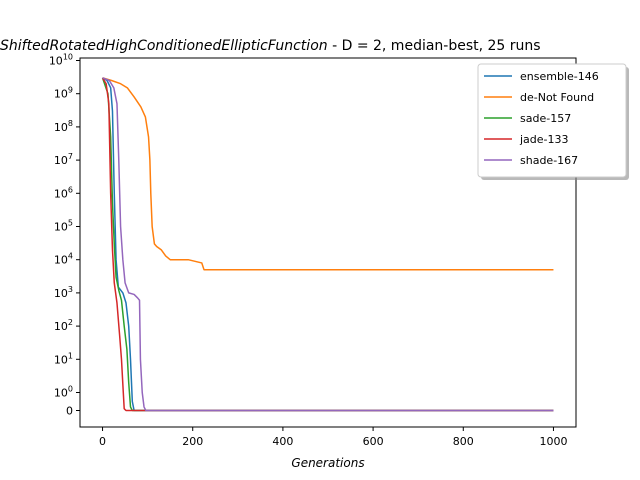 Image resolution: width=640 pixels, height=480 pixels. What do you see at coordinates (63, 259) in the screenshot?
I see `y-tick-label: 10⁴` at bounding box center [63, 259].